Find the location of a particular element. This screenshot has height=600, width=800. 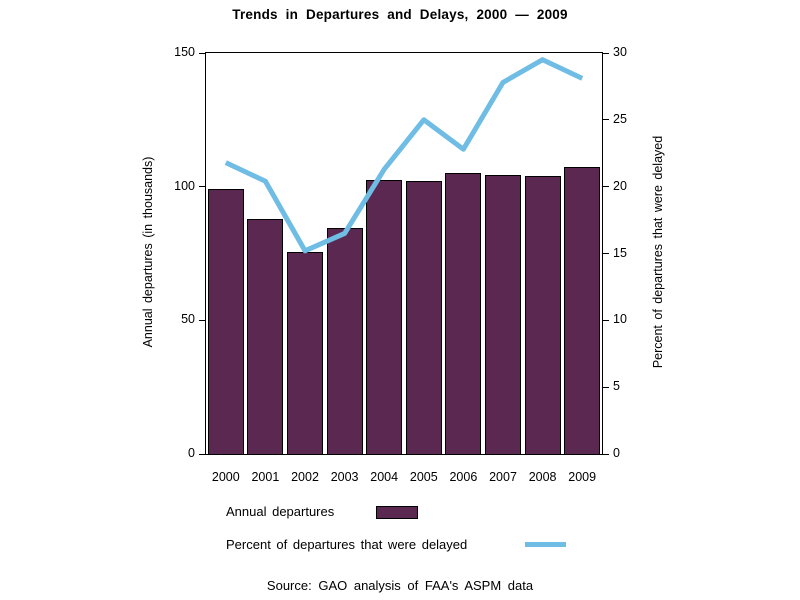

source-note: Source: GAO analysis of FAA's ASPM data is located at coordinates (400, 585).